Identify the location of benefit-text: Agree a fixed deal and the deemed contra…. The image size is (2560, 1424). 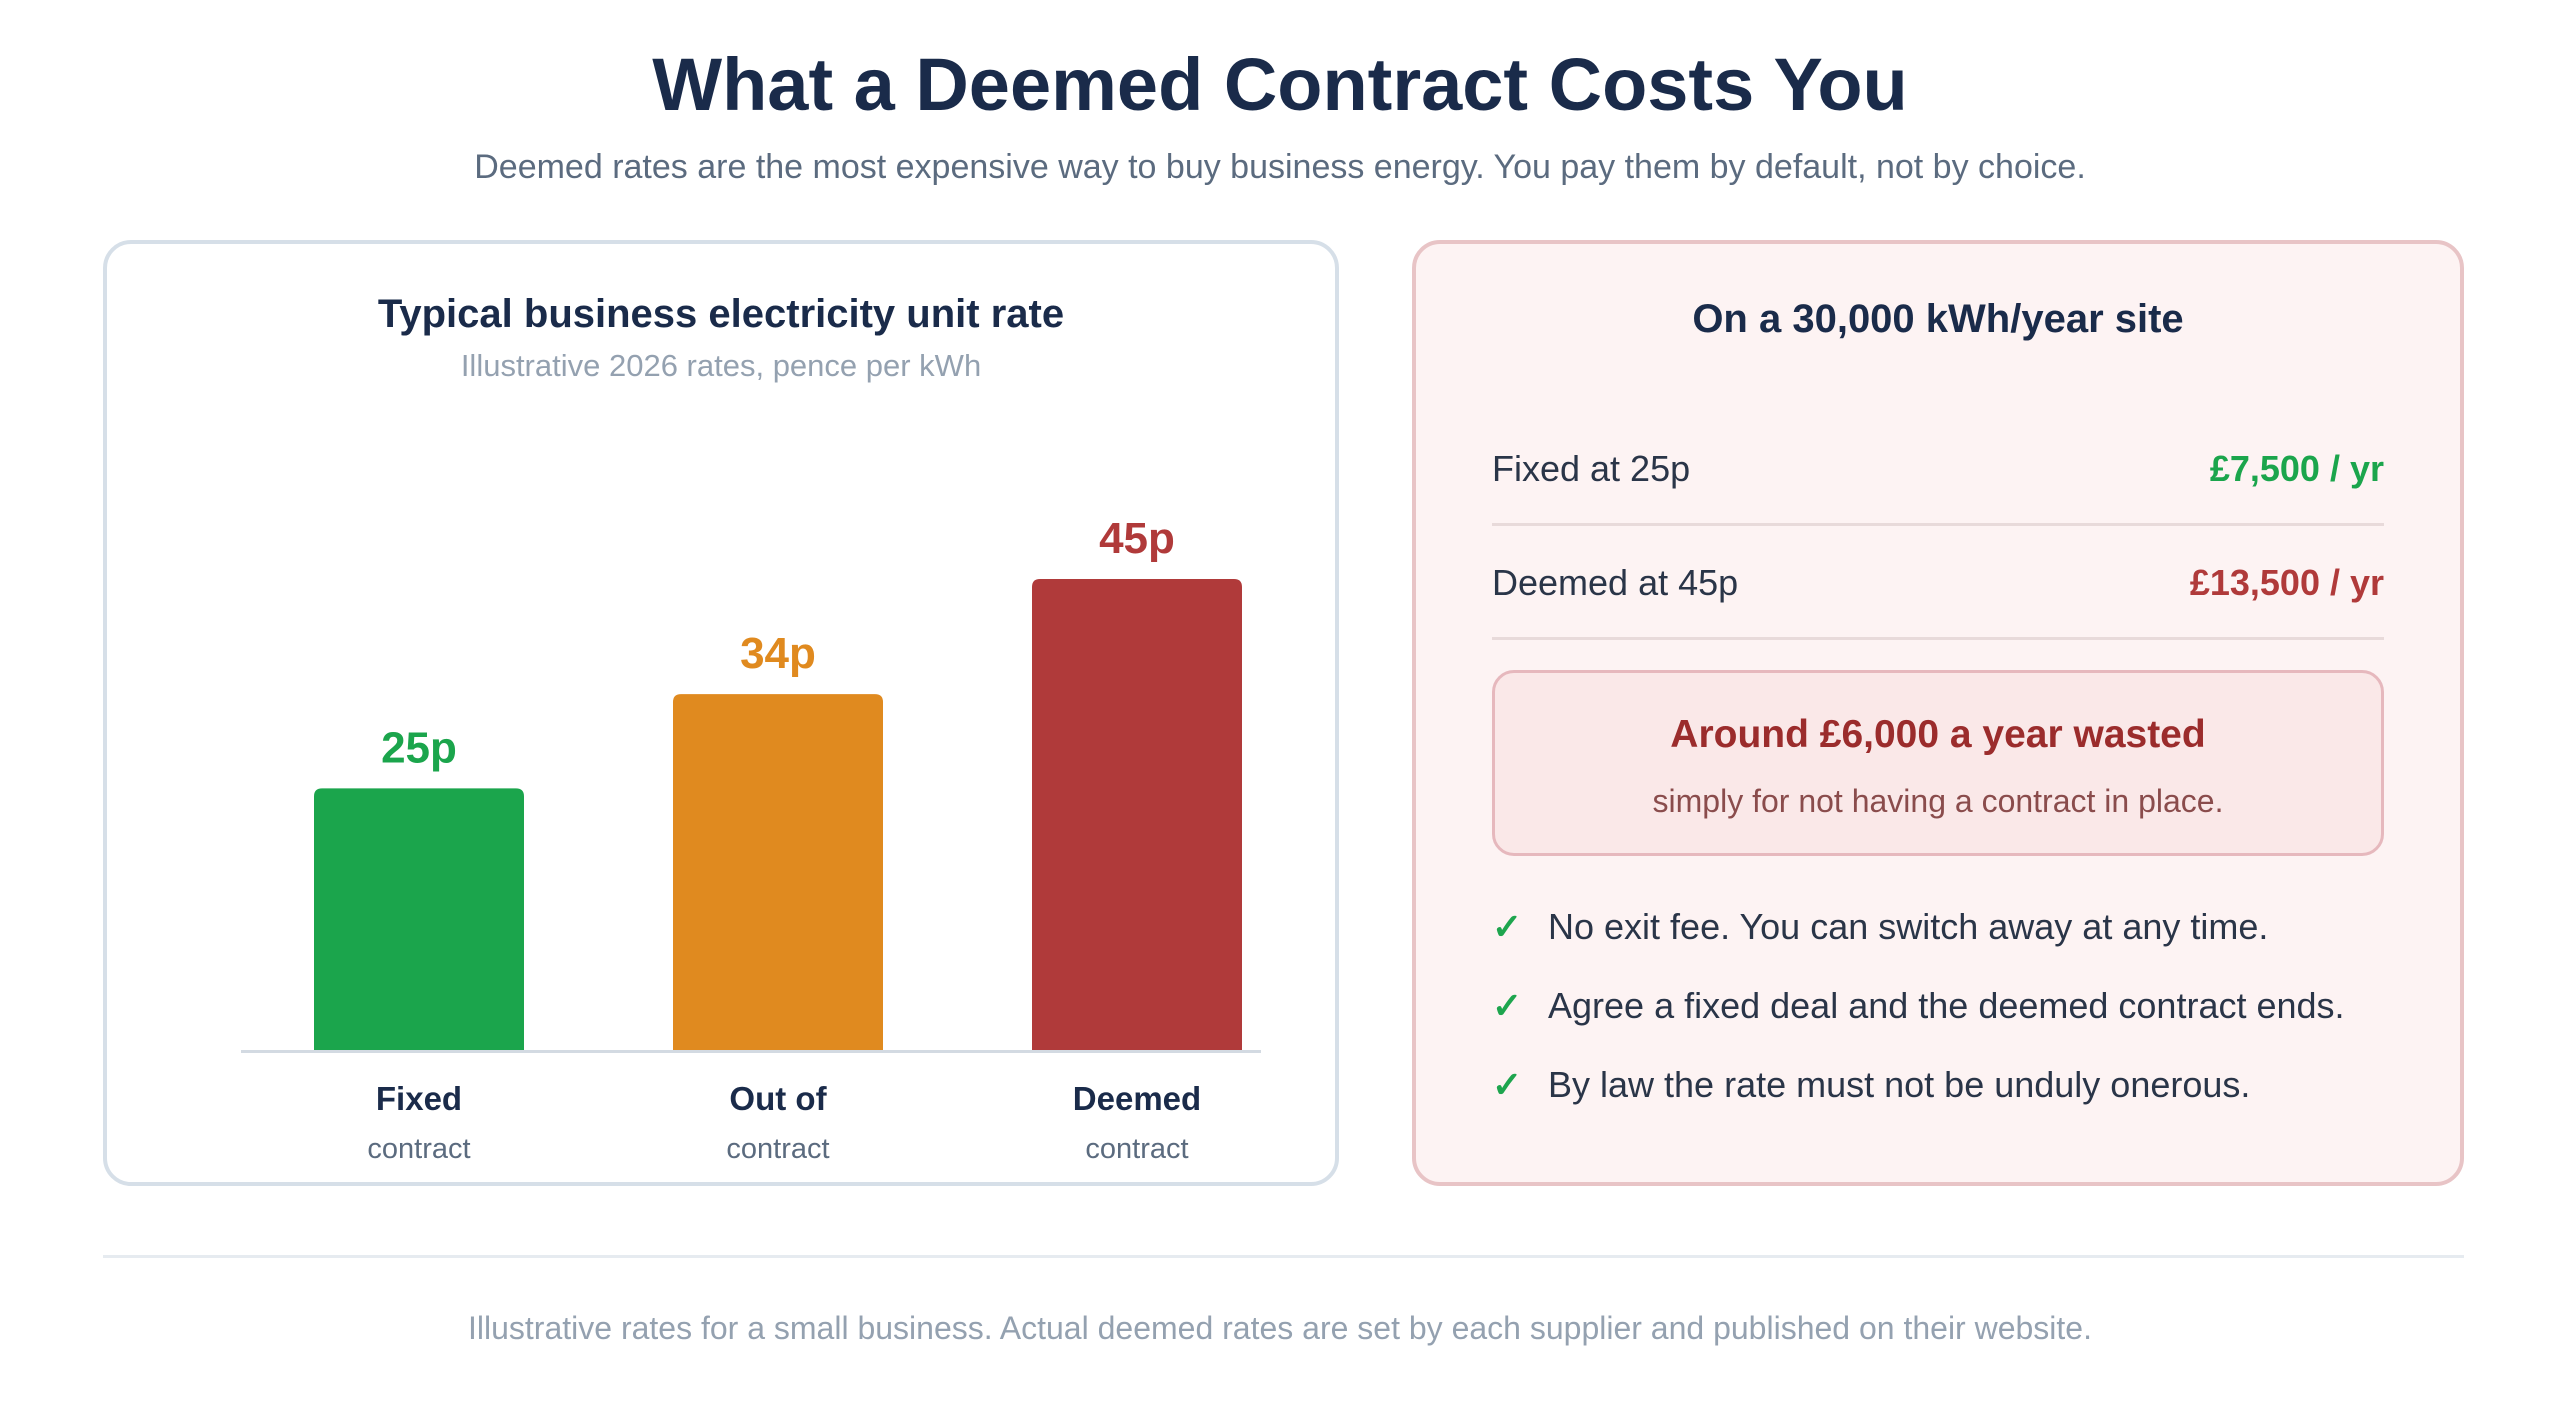
(1946, 1005).